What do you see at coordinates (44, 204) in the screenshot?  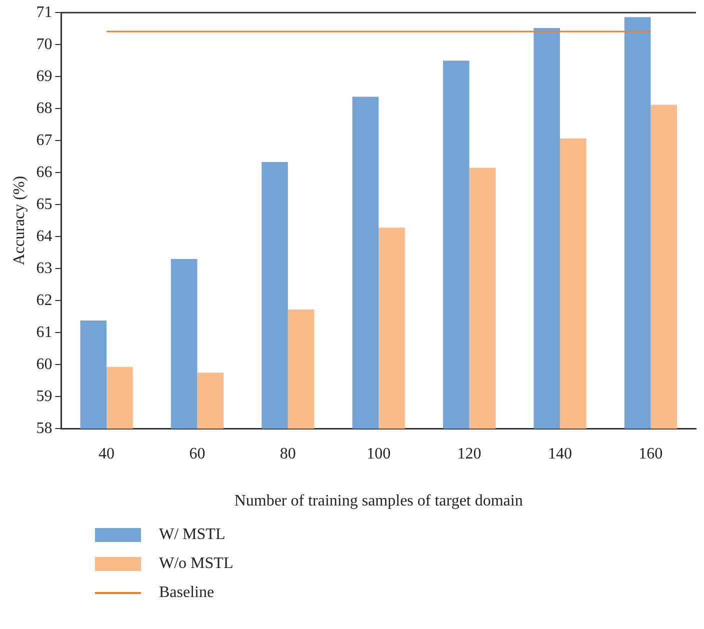 I see `y-tick-label: 65` at bounding box center [44, 204].